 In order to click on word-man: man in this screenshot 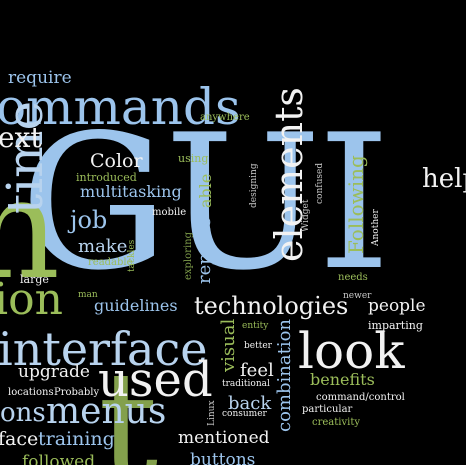, I will do `click(88, 295)`.